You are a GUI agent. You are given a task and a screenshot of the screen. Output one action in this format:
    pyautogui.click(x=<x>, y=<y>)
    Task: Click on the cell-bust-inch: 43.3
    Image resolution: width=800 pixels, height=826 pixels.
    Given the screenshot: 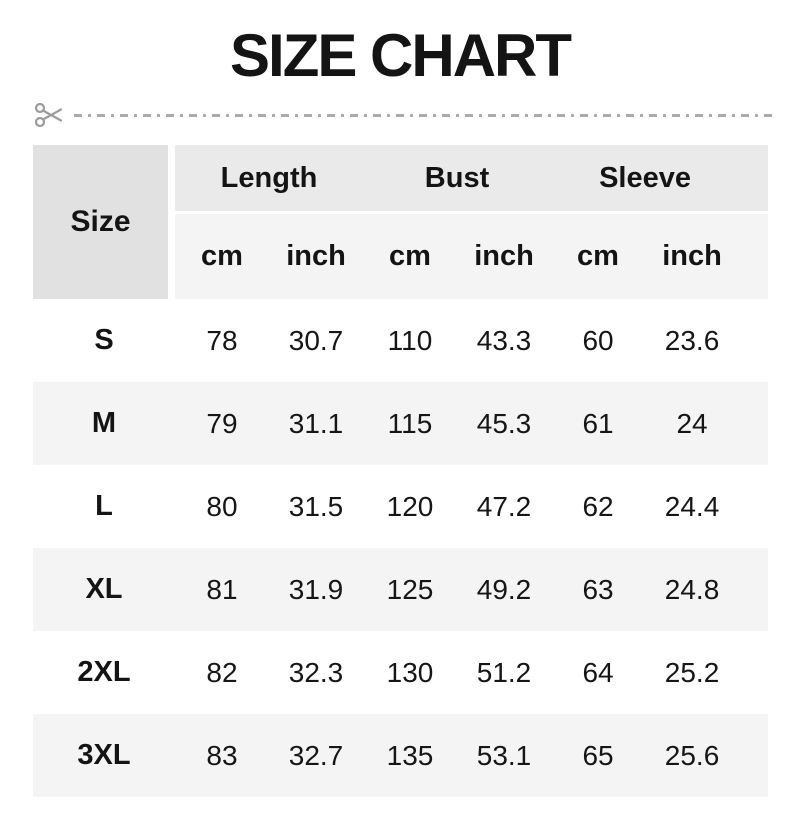 What is the action you would take?
    pyautogui.click(x=504, y=340)
    